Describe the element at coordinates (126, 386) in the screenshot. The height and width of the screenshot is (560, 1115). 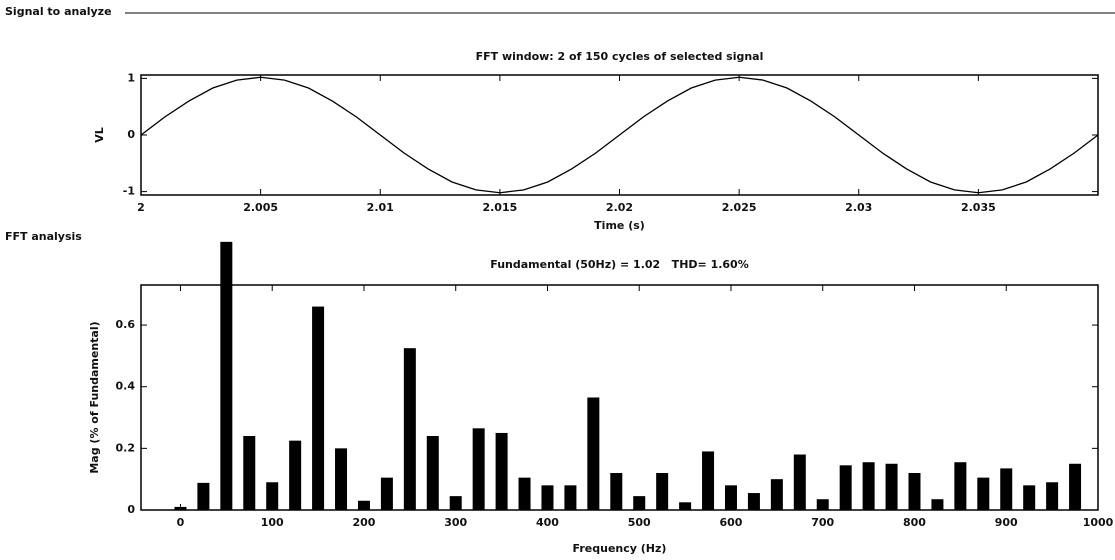
I see `y-tick-label: 0.4` at that location.